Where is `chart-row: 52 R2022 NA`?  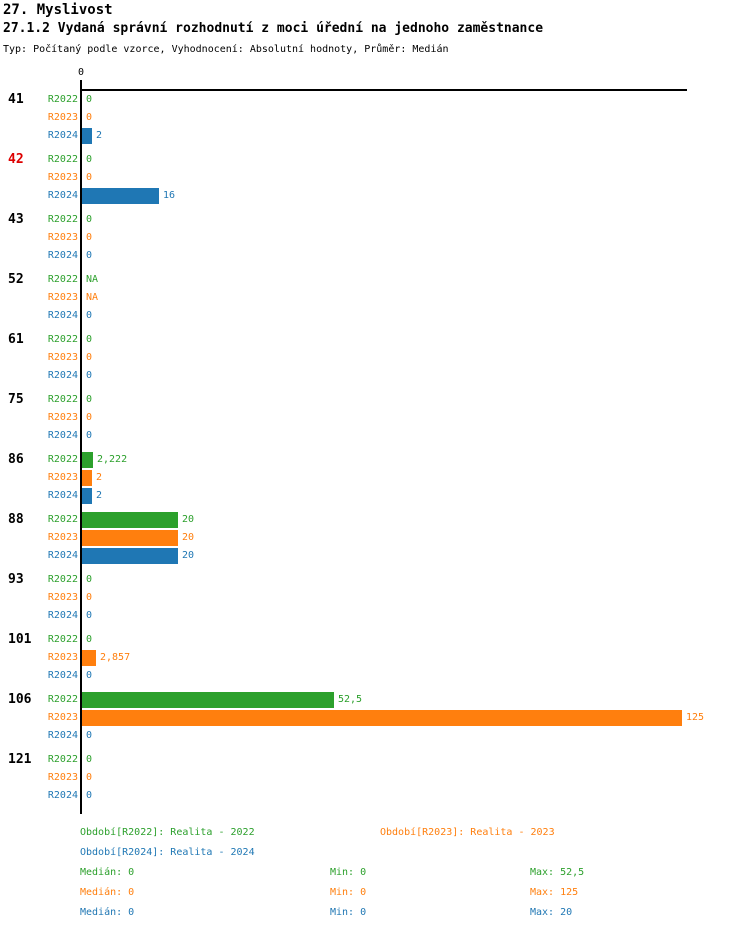
chart-row: 52 R2022 NA is located at coordinates (375, 280).